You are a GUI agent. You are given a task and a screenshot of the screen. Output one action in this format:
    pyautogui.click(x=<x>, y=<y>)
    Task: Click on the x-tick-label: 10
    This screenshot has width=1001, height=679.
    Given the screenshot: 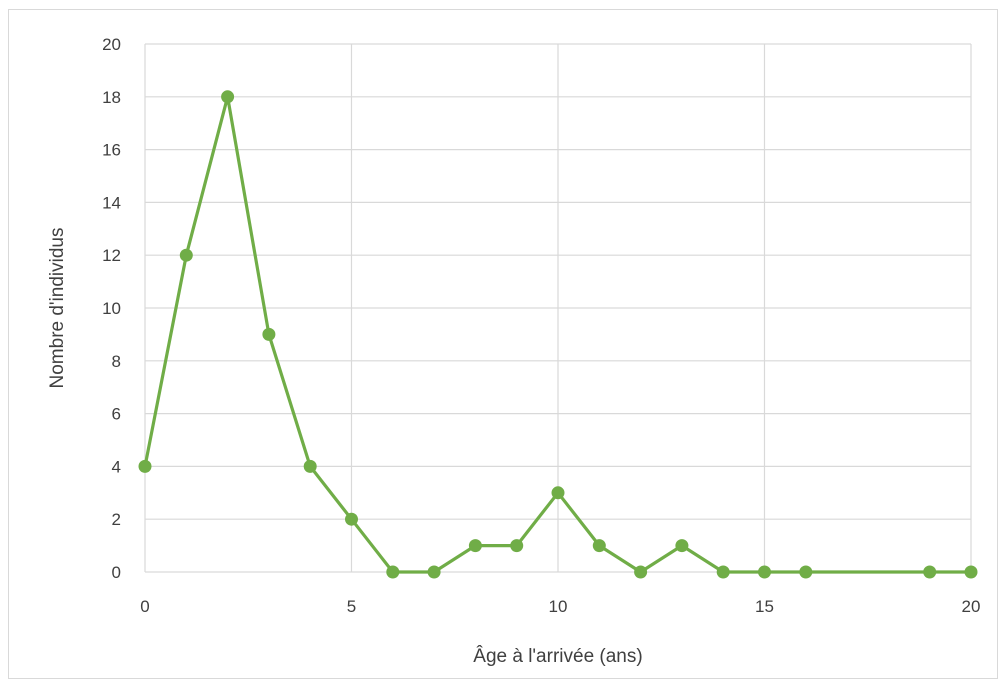 What is the action you would take?
    pyautogui.click(x=558, y=606)
    